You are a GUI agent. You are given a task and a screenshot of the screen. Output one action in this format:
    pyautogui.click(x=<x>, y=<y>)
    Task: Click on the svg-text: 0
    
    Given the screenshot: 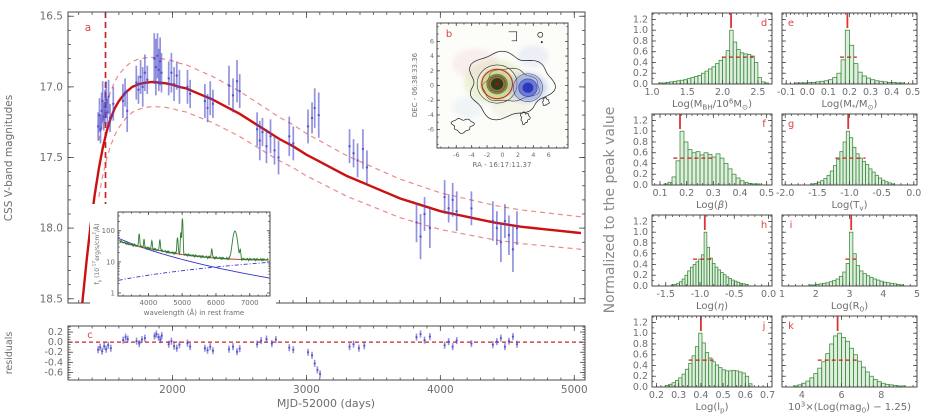 What is the action you would take?
    pyautogui.click(x=502, y=155)
    